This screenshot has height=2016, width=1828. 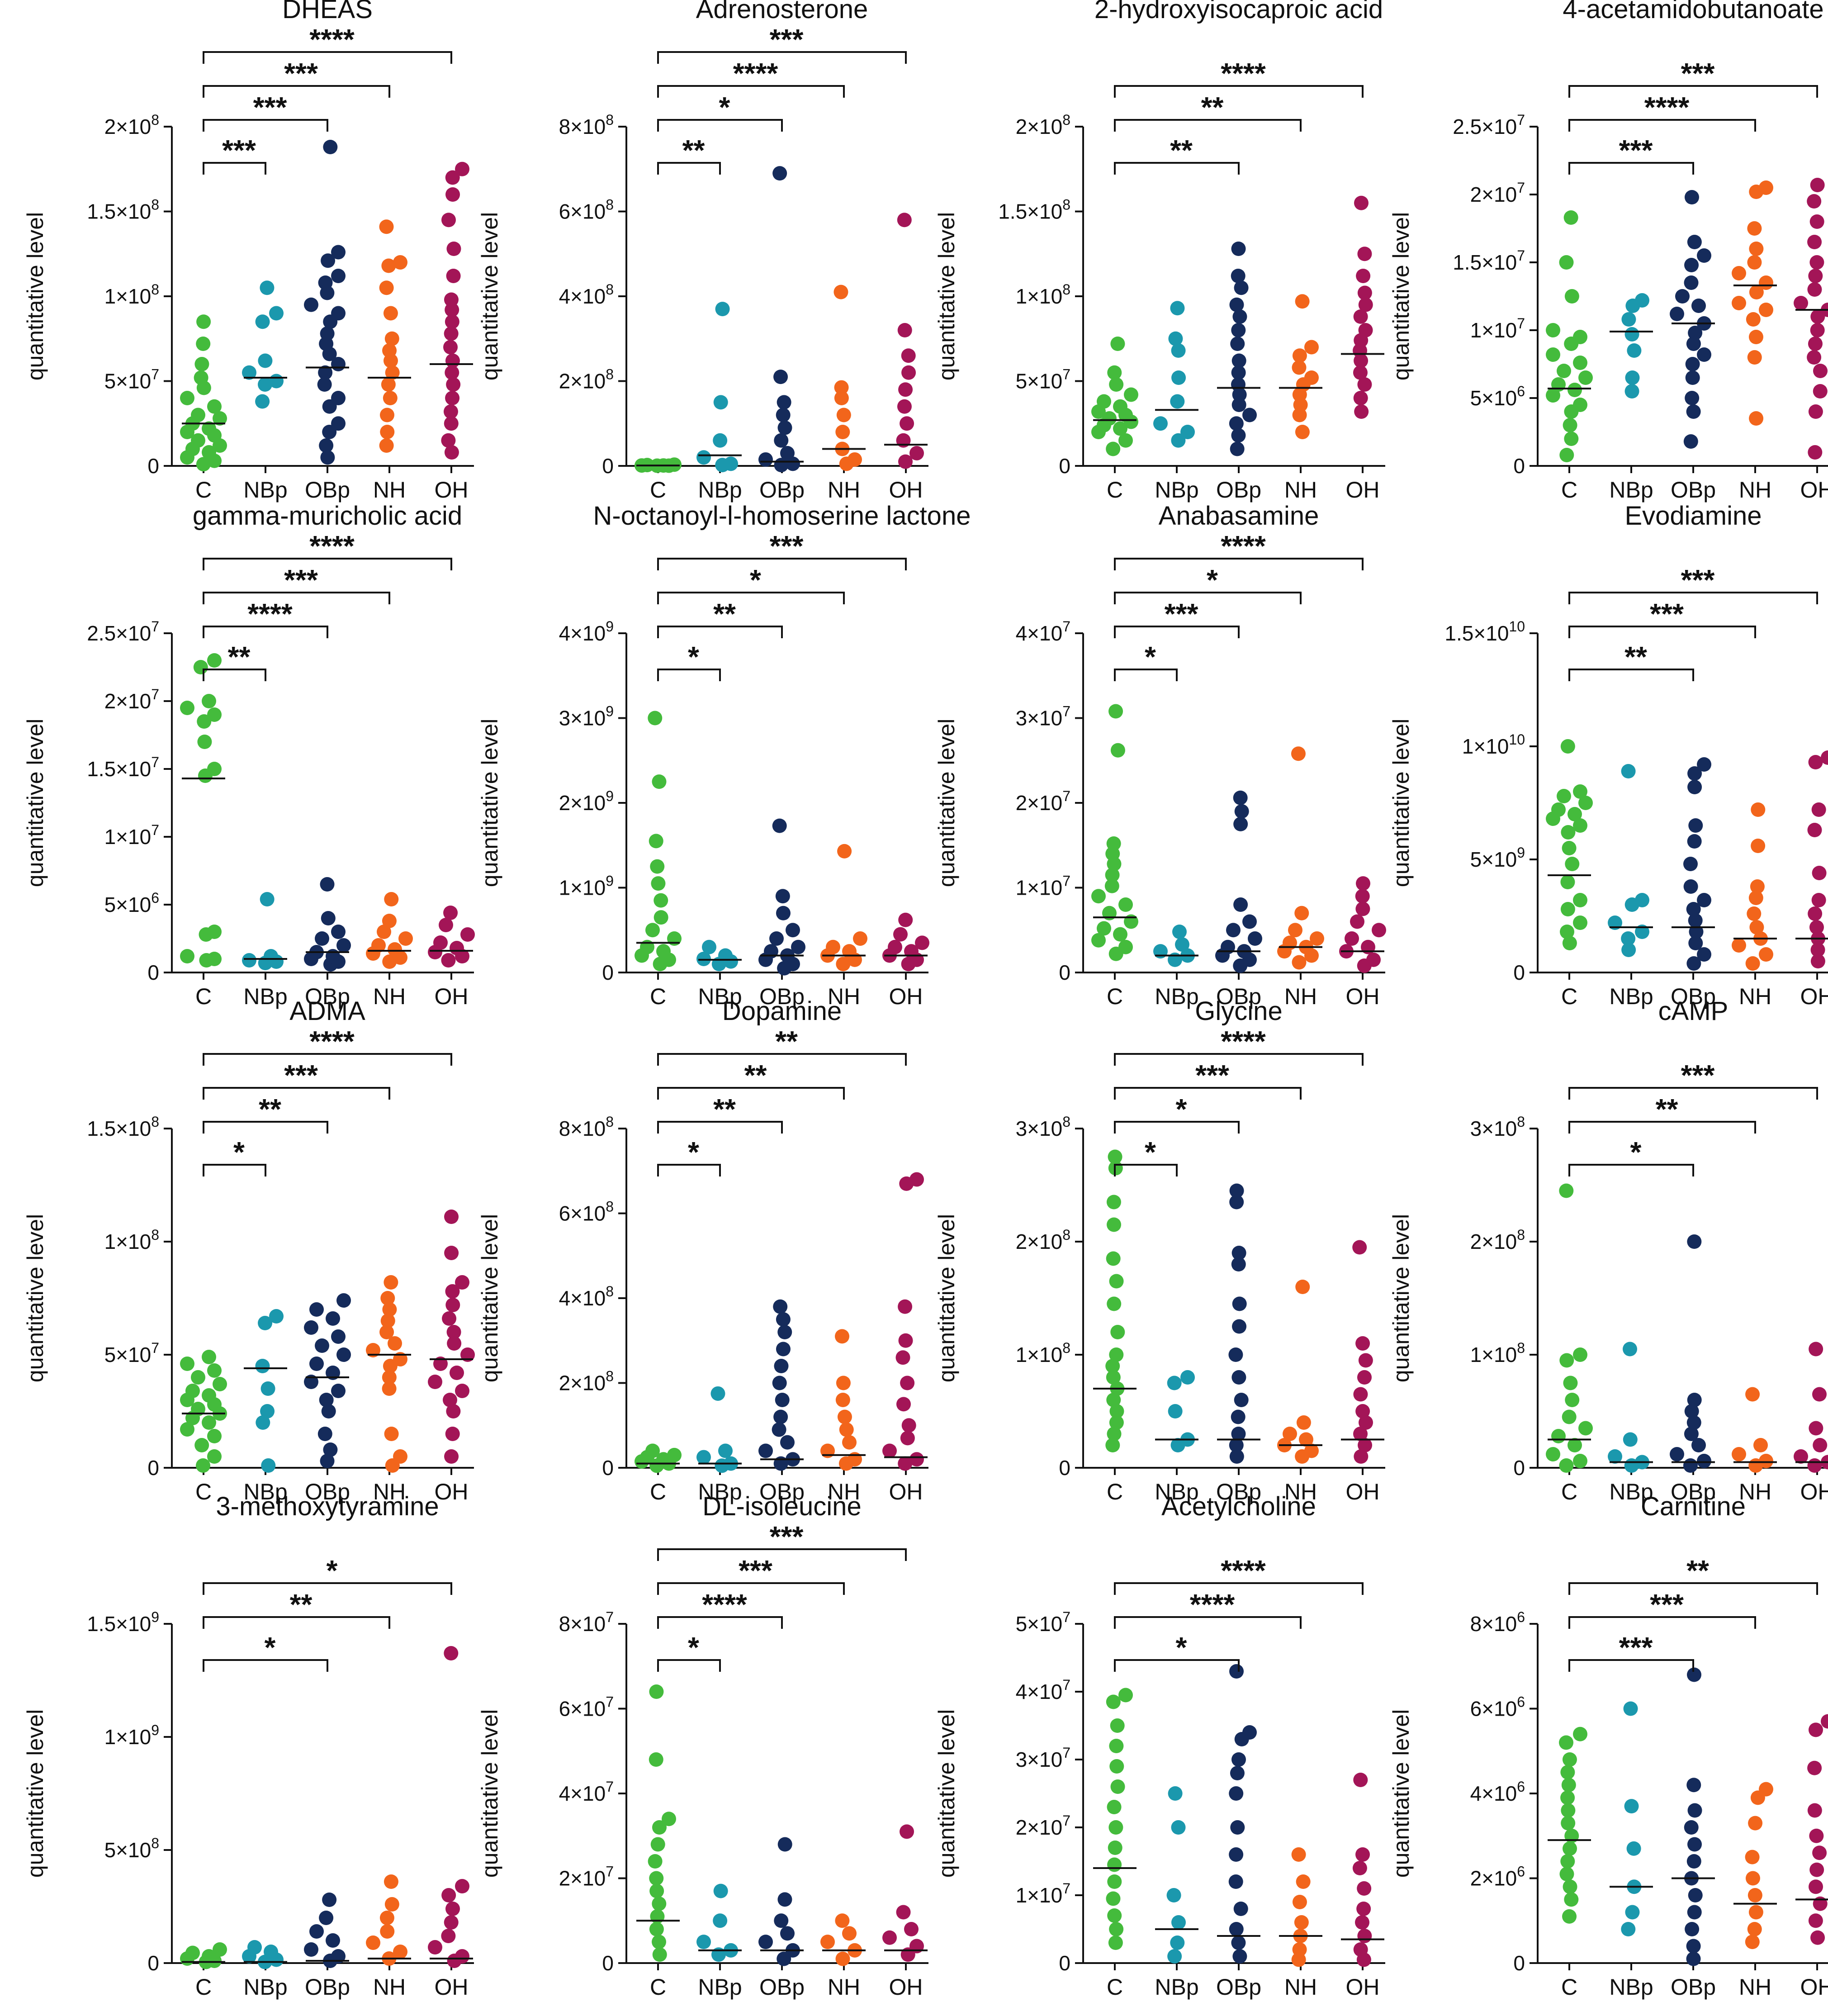 I want to click on y-tick-label: 5×10⁷, so click(x=1043, y=380).